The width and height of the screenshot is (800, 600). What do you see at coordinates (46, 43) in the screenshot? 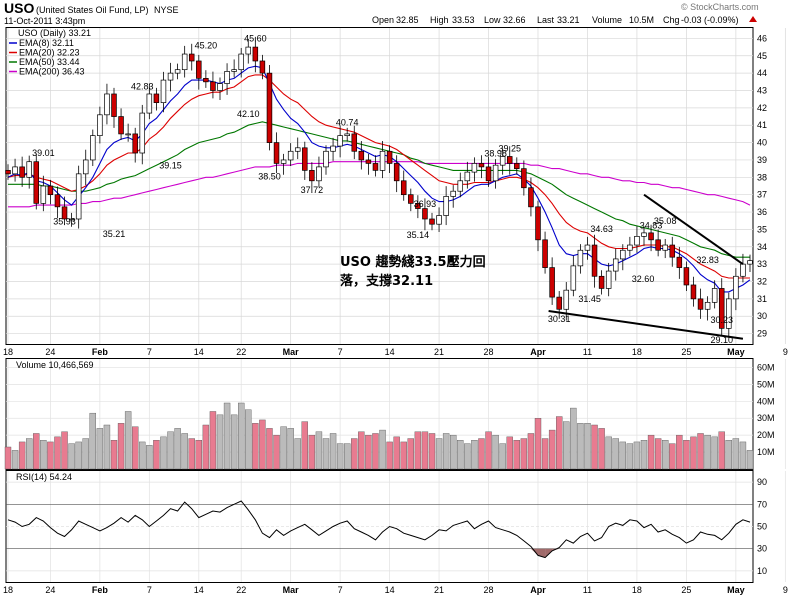
I see `legend-entry: EMA(8) 32.11` at bounding box center [46, 43].